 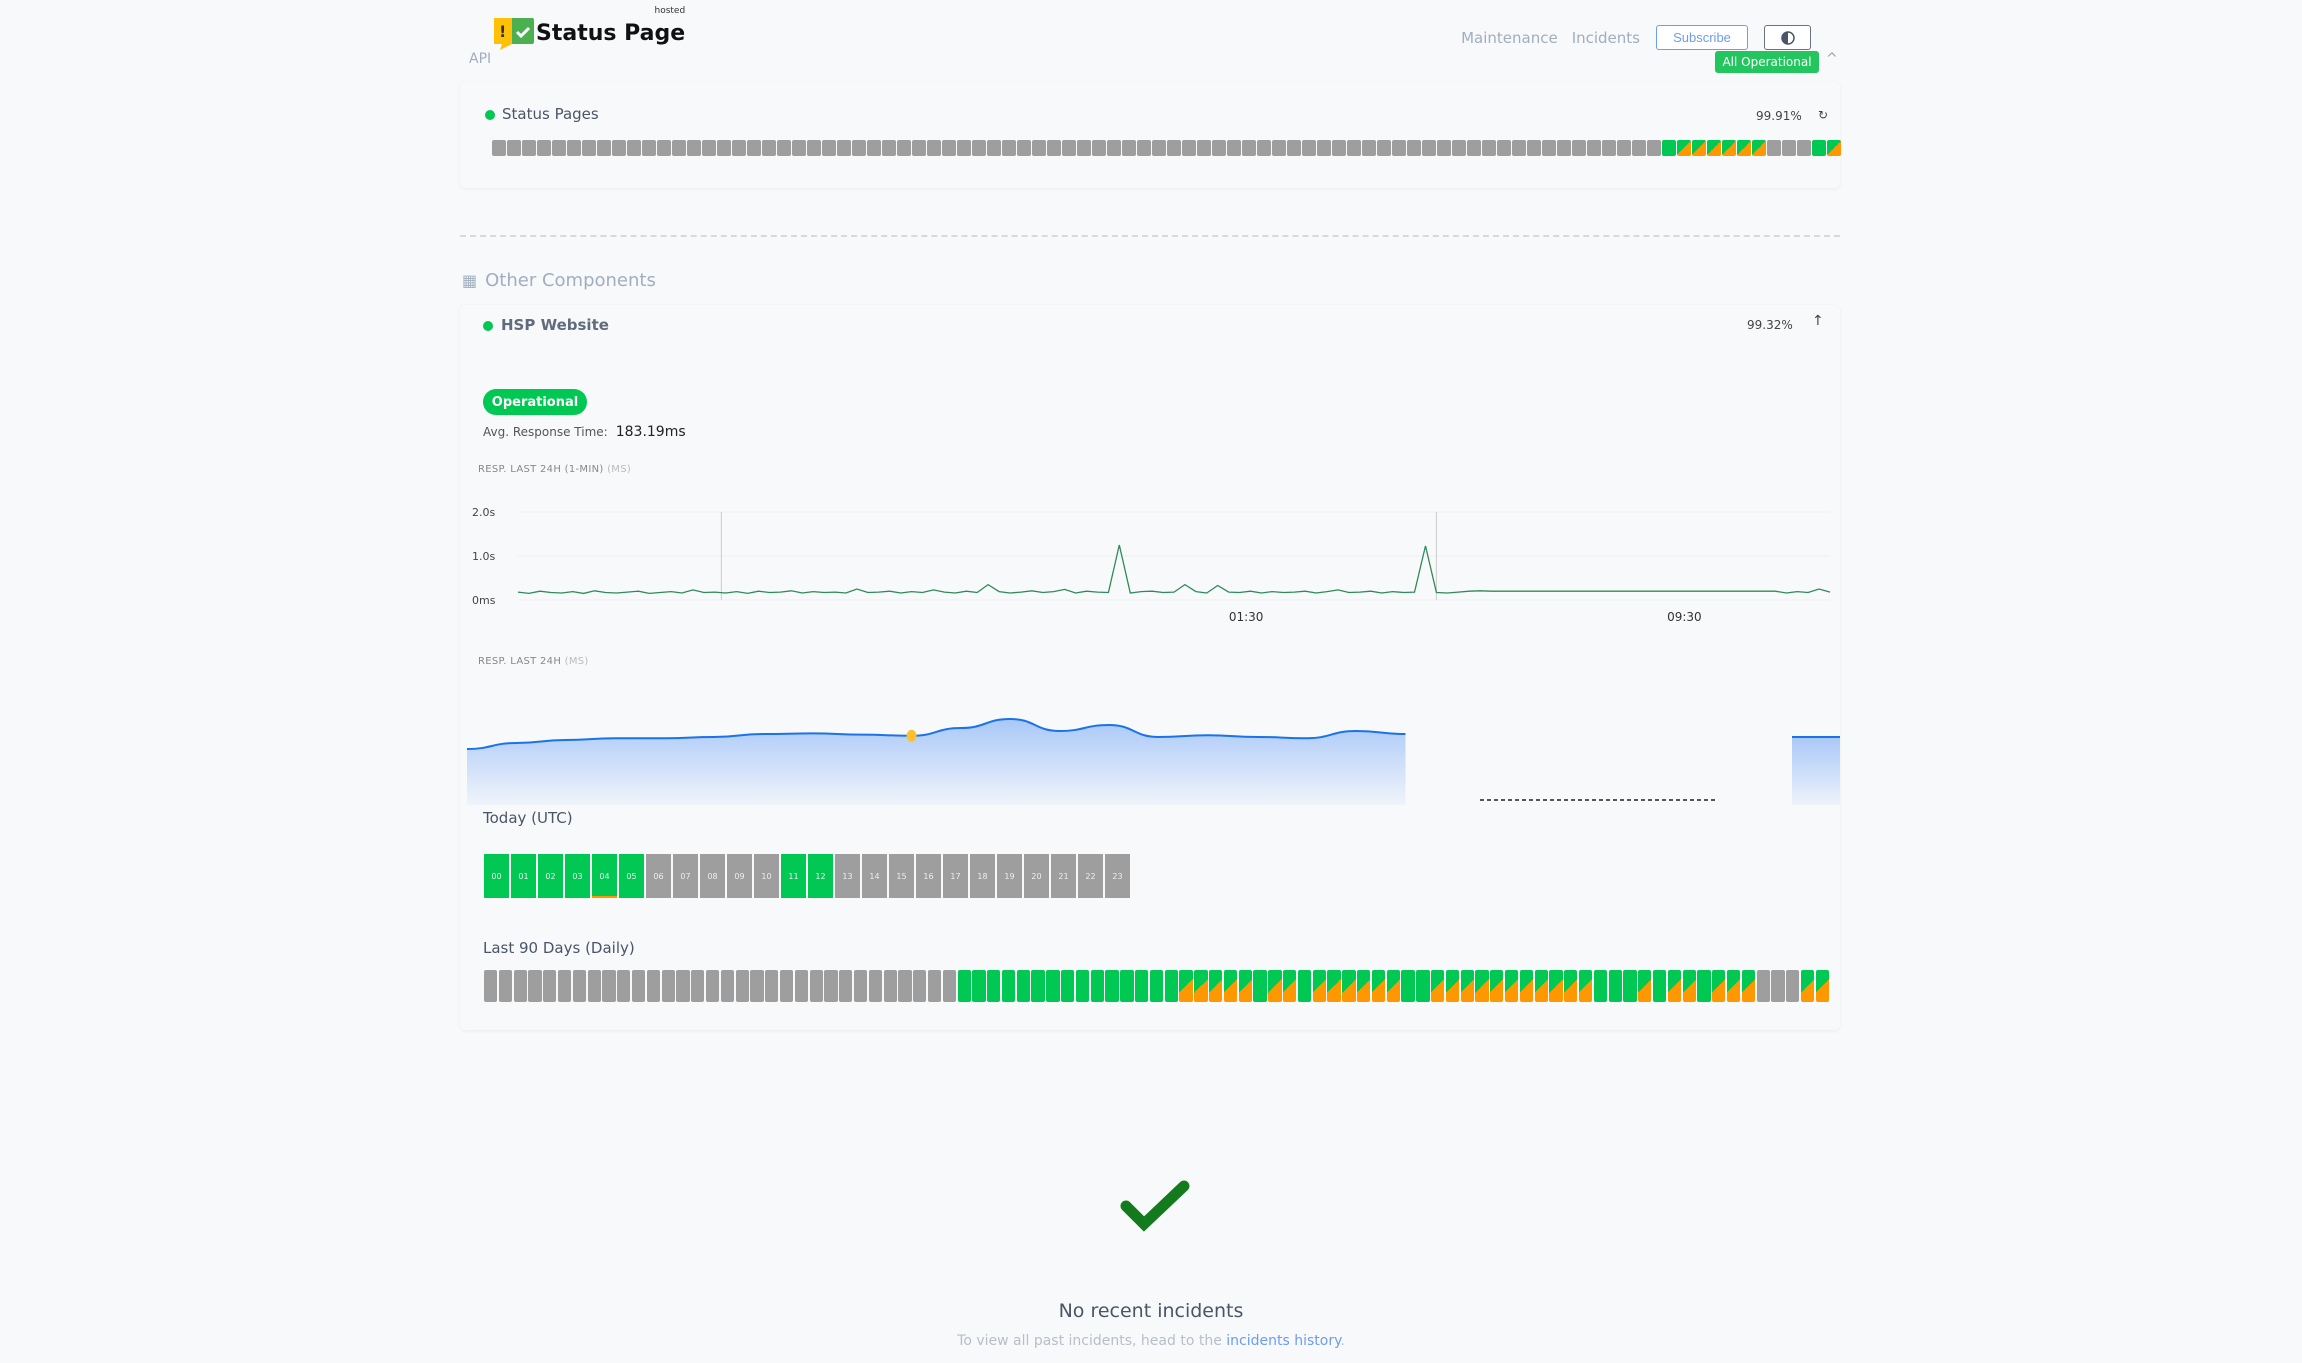 I want to click on hour-cell: 13, so click(x=847, y=876).